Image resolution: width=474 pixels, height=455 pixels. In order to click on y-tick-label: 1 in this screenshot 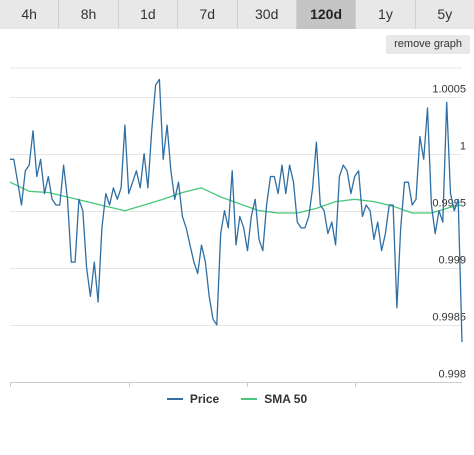, I will do `click(463, 147)`.